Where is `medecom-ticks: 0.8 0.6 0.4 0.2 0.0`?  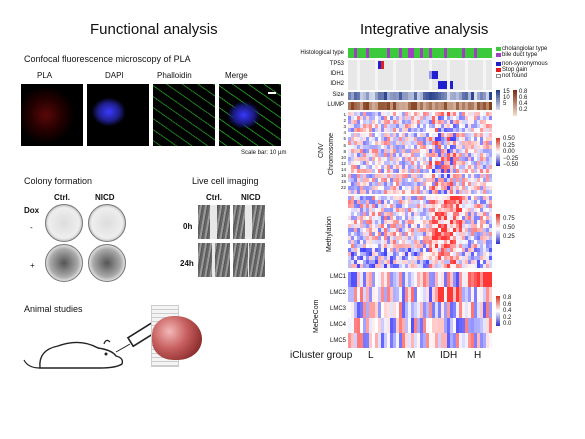
medecom-ticks: 0.8 0.6 0.4 0.2 0.0 is located at coordinates (507, 311).